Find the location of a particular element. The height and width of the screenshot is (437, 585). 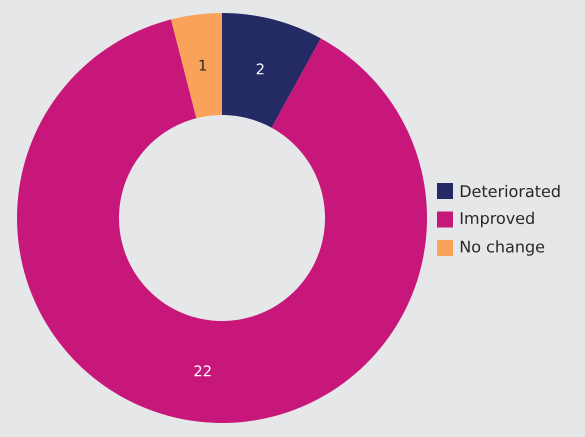

legend-label: No change is located at coordinates (502, 248).